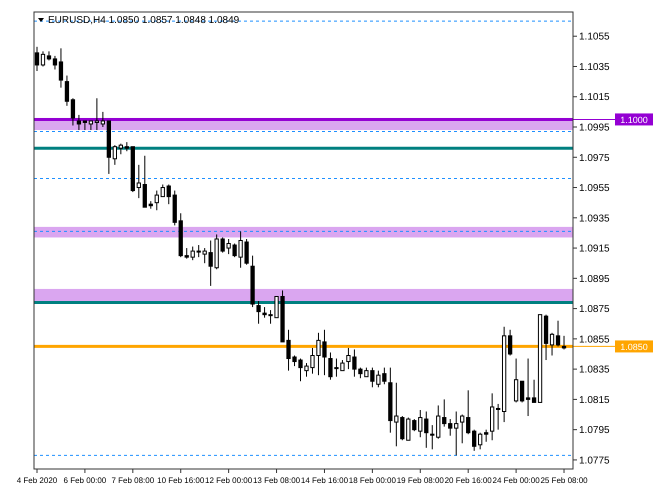 The image size is (665, 499). What do you see at coordinates (594, 340) in the screenshot?
I see `y-tick-label: 1.0855` at bounding box center [594, 340].